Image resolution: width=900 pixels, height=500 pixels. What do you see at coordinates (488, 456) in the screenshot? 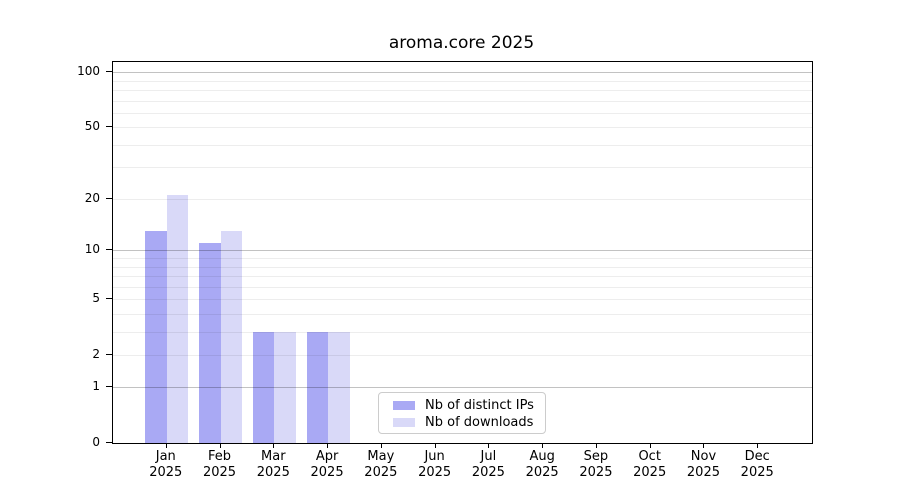
I see `x-tick-month-jul: Jul` at bounding box center [488, 456].